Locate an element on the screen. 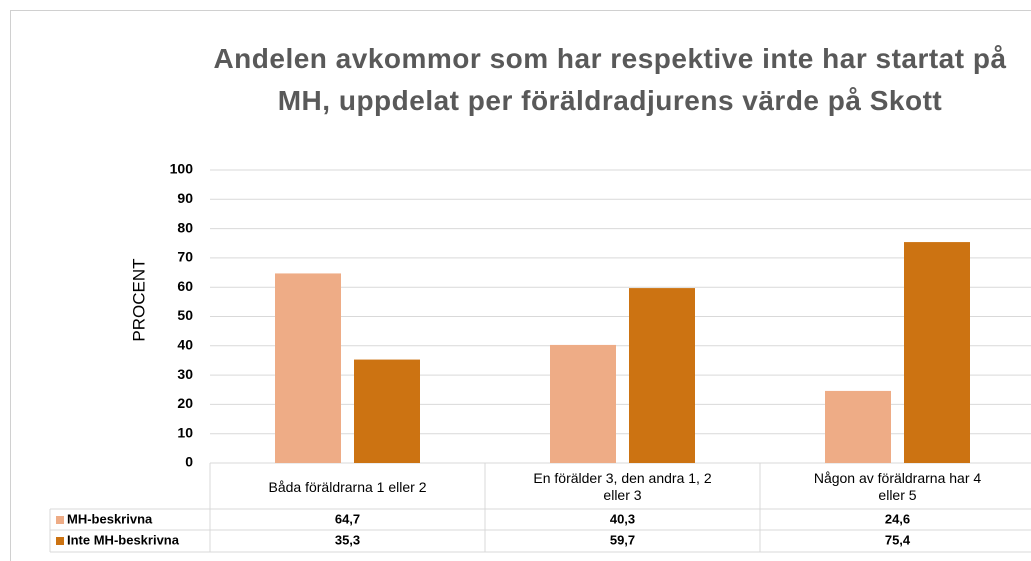  y-tick-label: 80 is located at coordinates (185, 227).